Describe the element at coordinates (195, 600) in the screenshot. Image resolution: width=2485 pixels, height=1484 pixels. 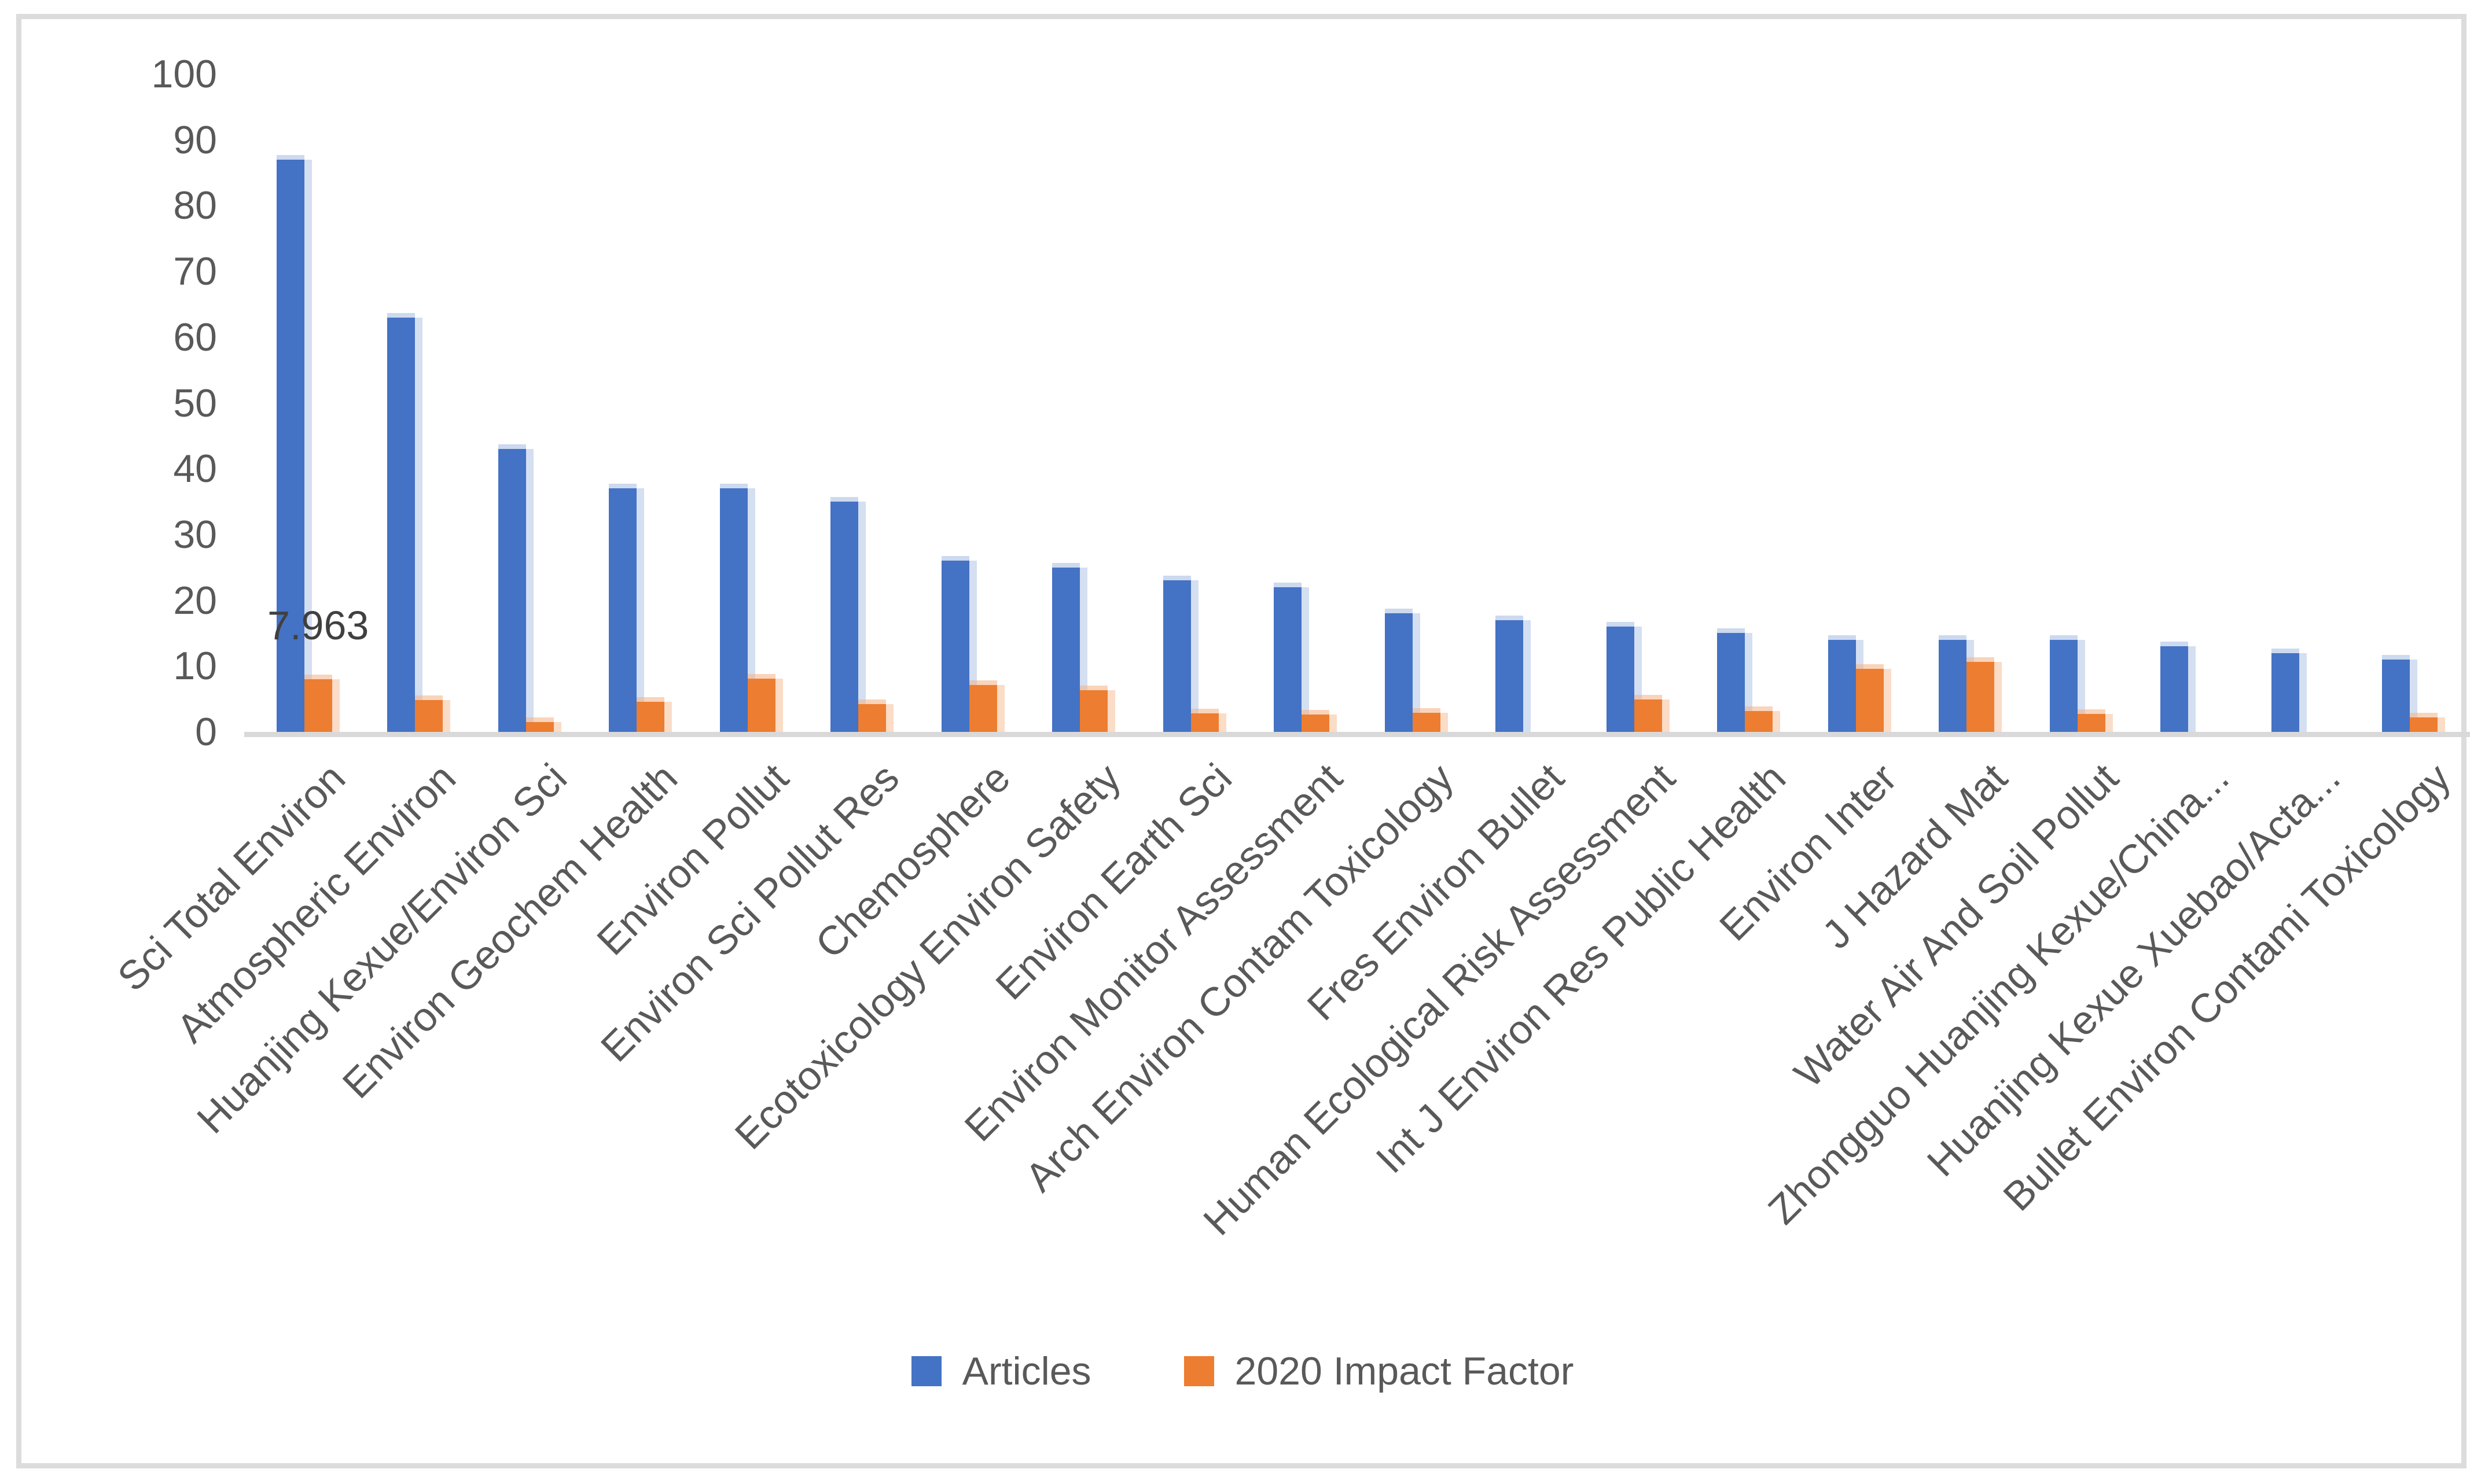
I see `y-tick-label: 20` at that location.